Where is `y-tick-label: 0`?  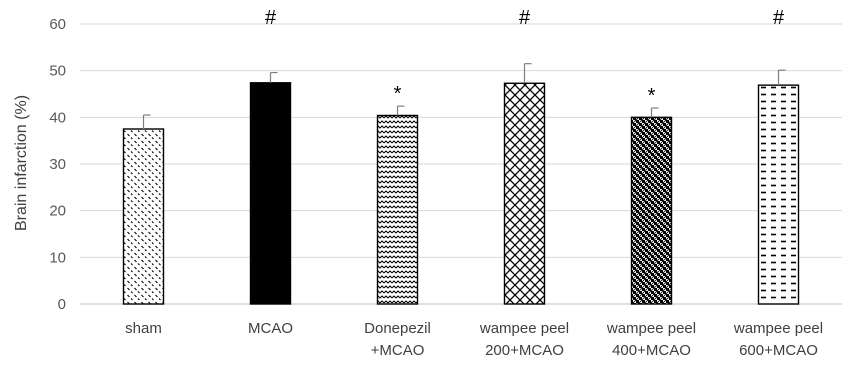 y-tick-label: 0 is located at coordinates (62, 304).